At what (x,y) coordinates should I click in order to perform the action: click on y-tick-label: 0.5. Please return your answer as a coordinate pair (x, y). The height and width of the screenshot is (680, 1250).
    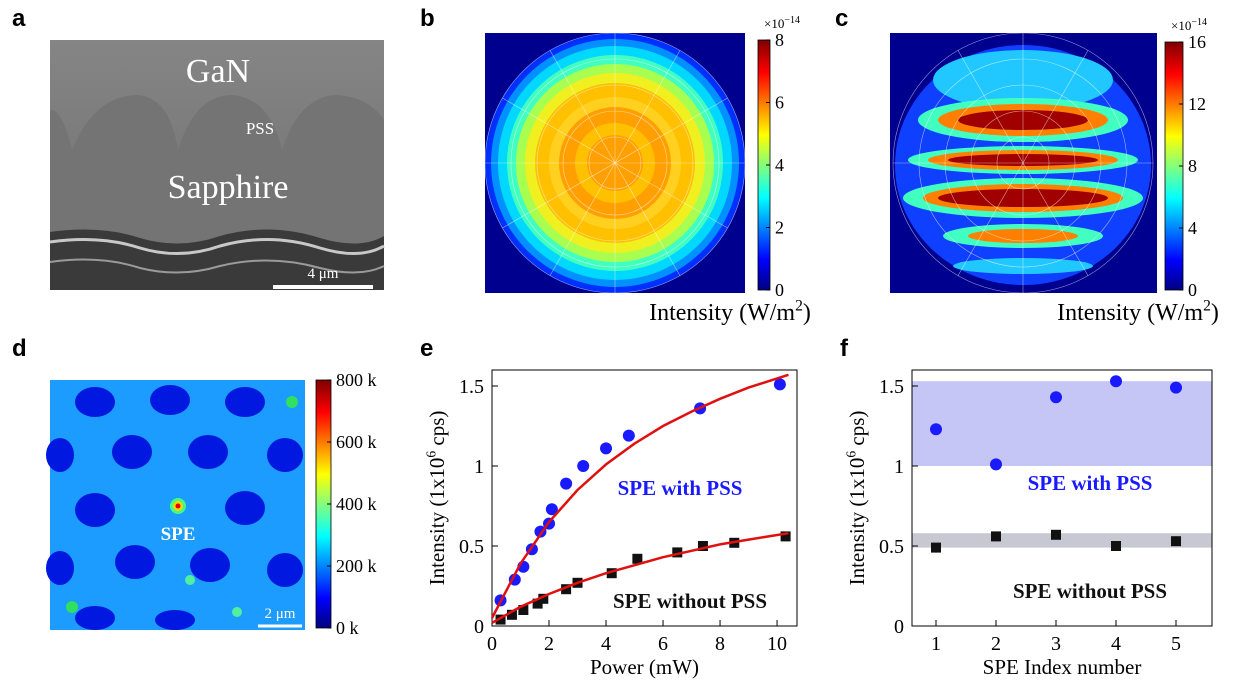
    Looking at the image, I should click on (891, 547).